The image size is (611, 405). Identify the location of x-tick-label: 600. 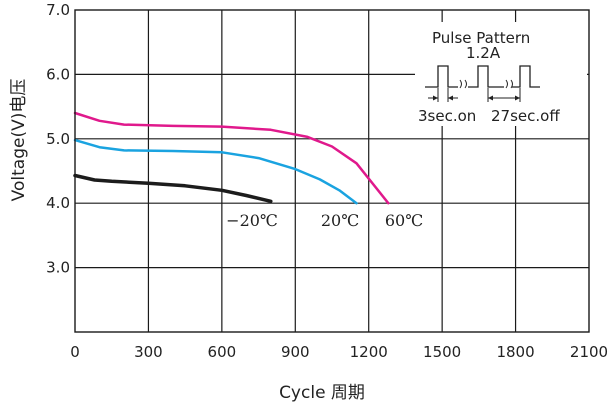
(222, 352).